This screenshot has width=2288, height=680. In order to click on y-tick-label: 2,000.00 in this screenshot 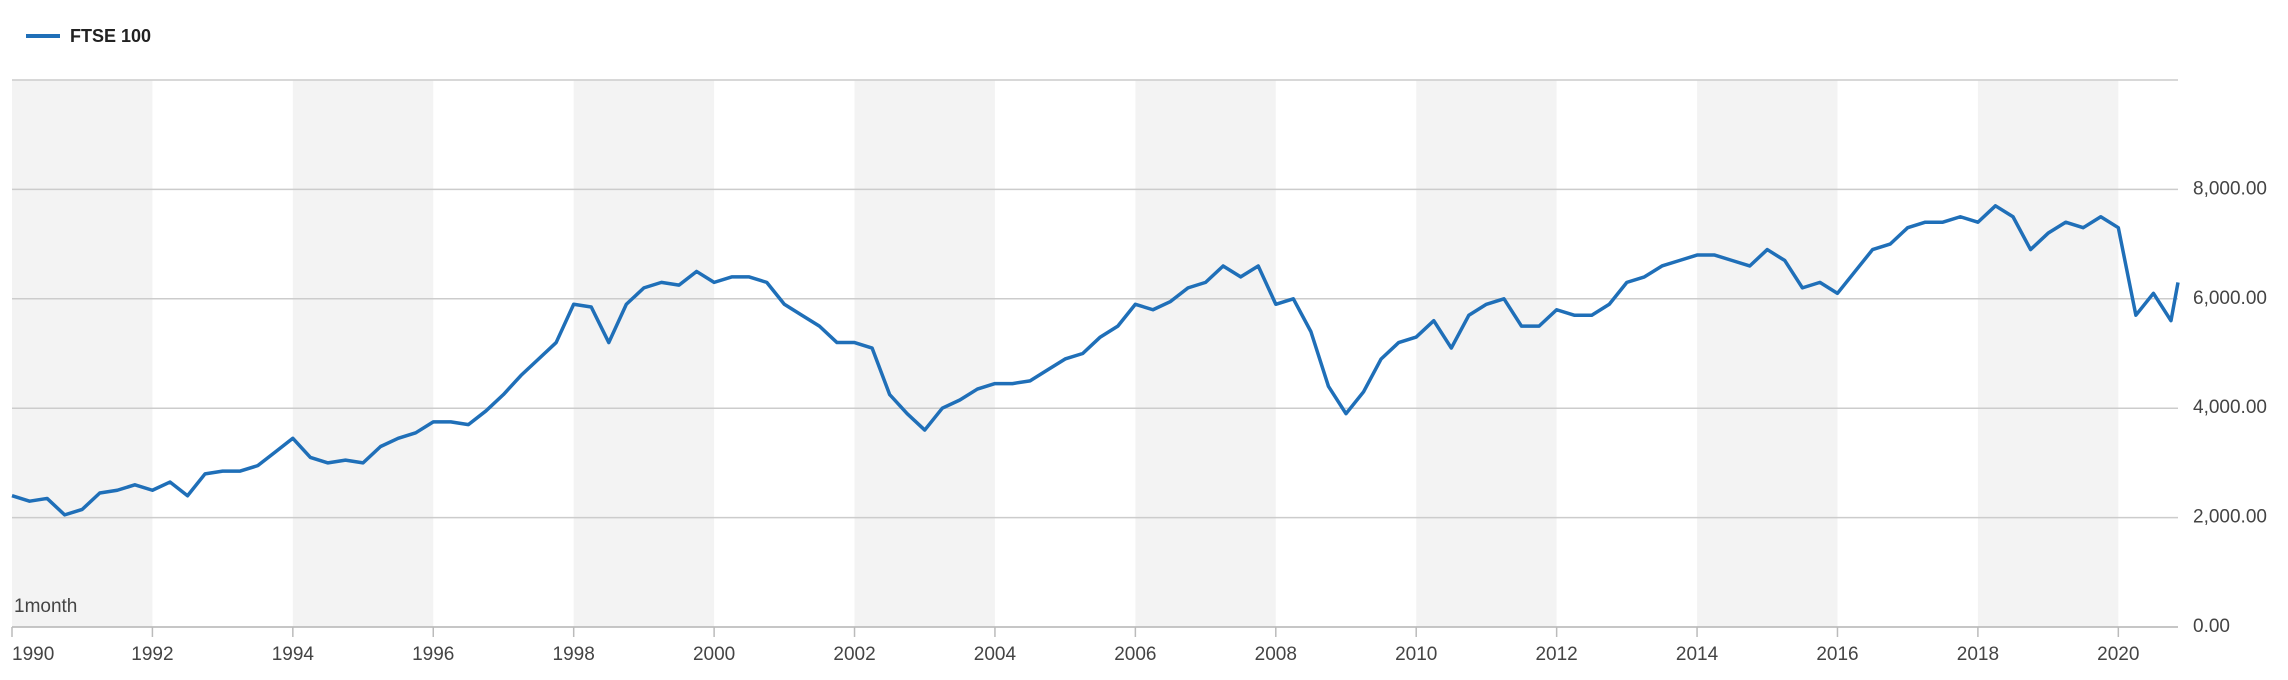, I will do `click(2230, 517)`.